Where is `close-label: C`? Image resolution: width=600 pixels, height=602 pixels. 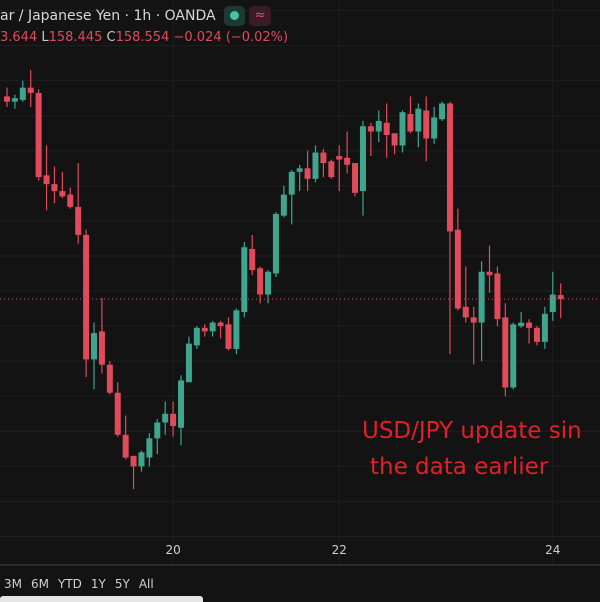
close-label: C is located at coordinates (111, 37).